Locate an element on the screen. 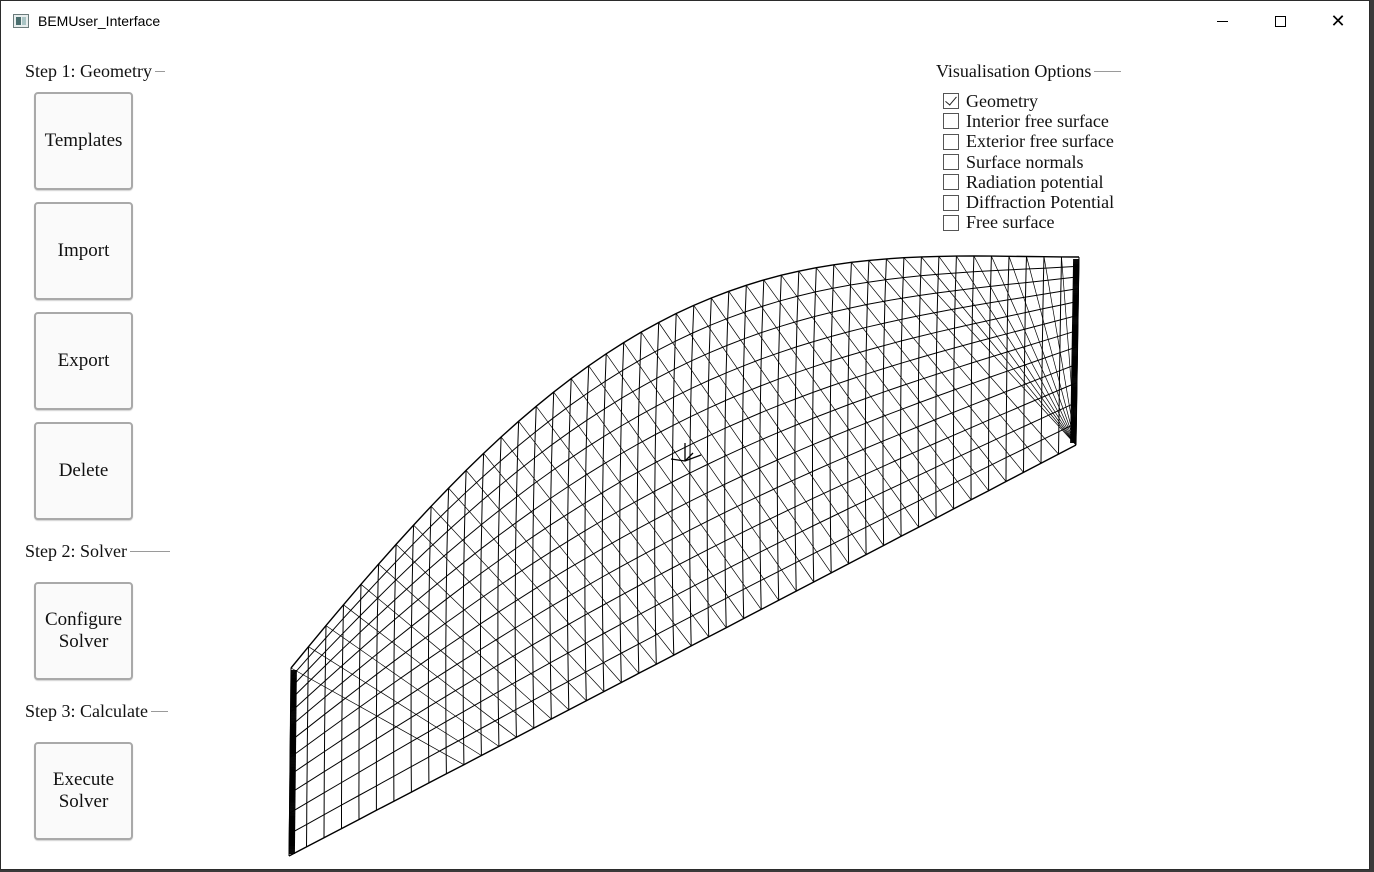 This screenshot has height=872, width=1374. option-exterior-free-surface: Exterior free surface is located at coordinates (1028, 141).